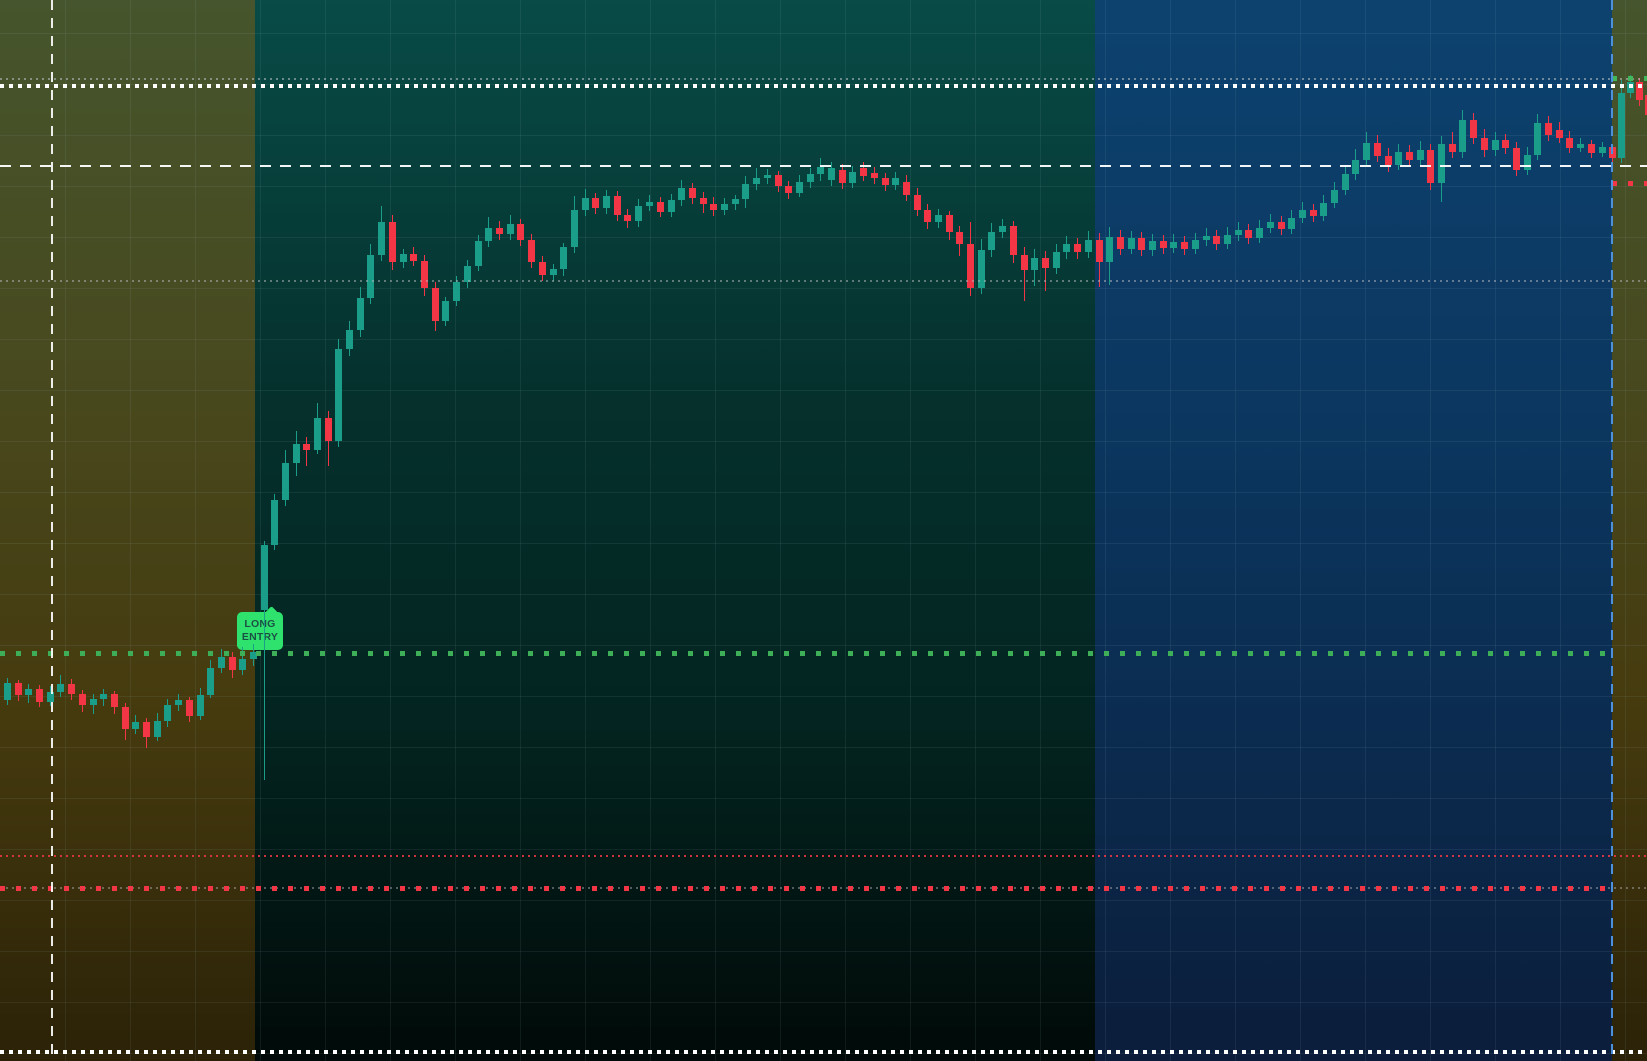 This screenshot has height=1061, width=1647. Describe the element at coordinates (823, 166) in the screenshot. I see `white-dashed-level-line` at that location.